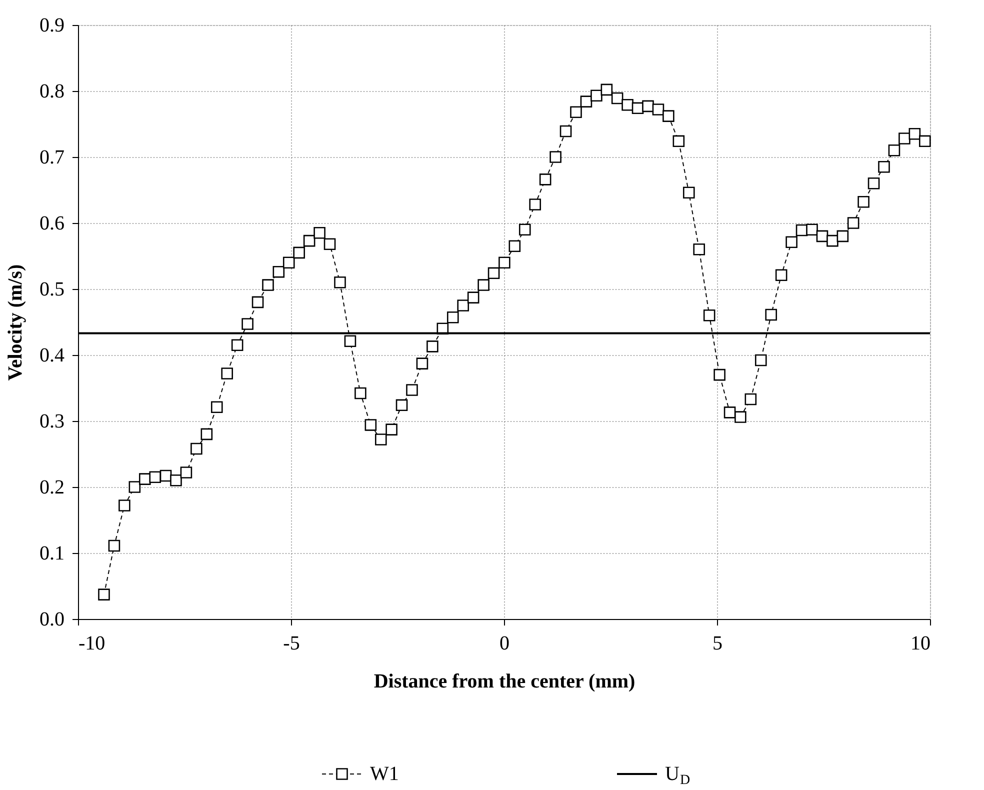 The width and height of the screenshot is (984, 790). What do you see at coordinates (52, 91) in the screenshot?
I see `y-tick-label: 0.8` at bounding box center [52, 91].